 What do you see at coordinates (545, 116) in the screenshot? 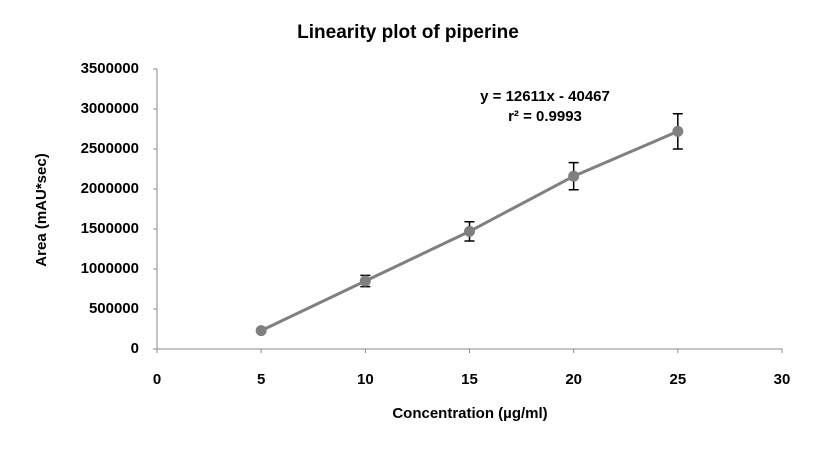
I see `r-squared: r² = 0.9993` at bounding box center [545, 116].